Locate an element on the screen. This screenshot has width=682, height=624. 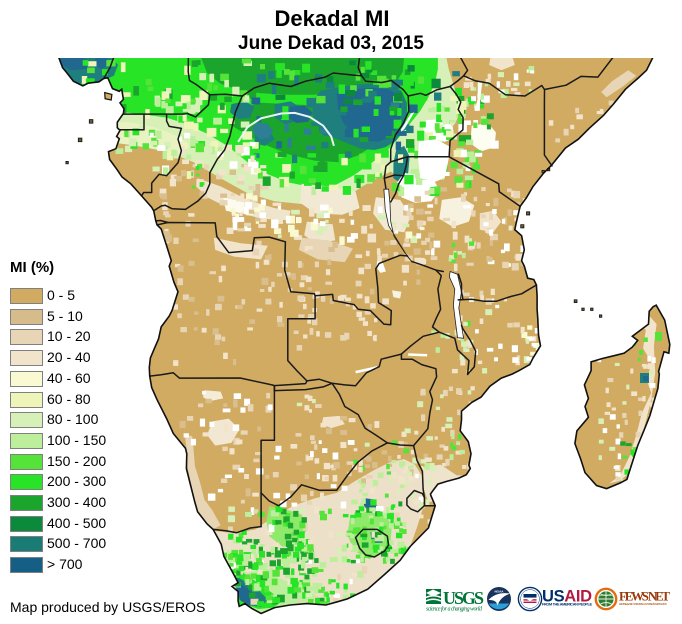
svg-text:FAMINE EARLY WARNING SYSTEMS N: FAMINE EARLY WARNING SYSTEMS NETWORK is located at coordinates (643, 604).